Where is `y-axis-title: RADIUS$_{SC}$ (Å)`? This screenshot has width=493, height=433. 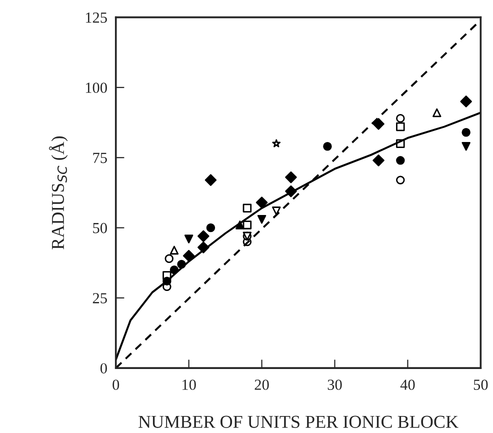 y-axis-title: RADIUS$_{SC}$ (Å) is located at coordinates (58, 193).